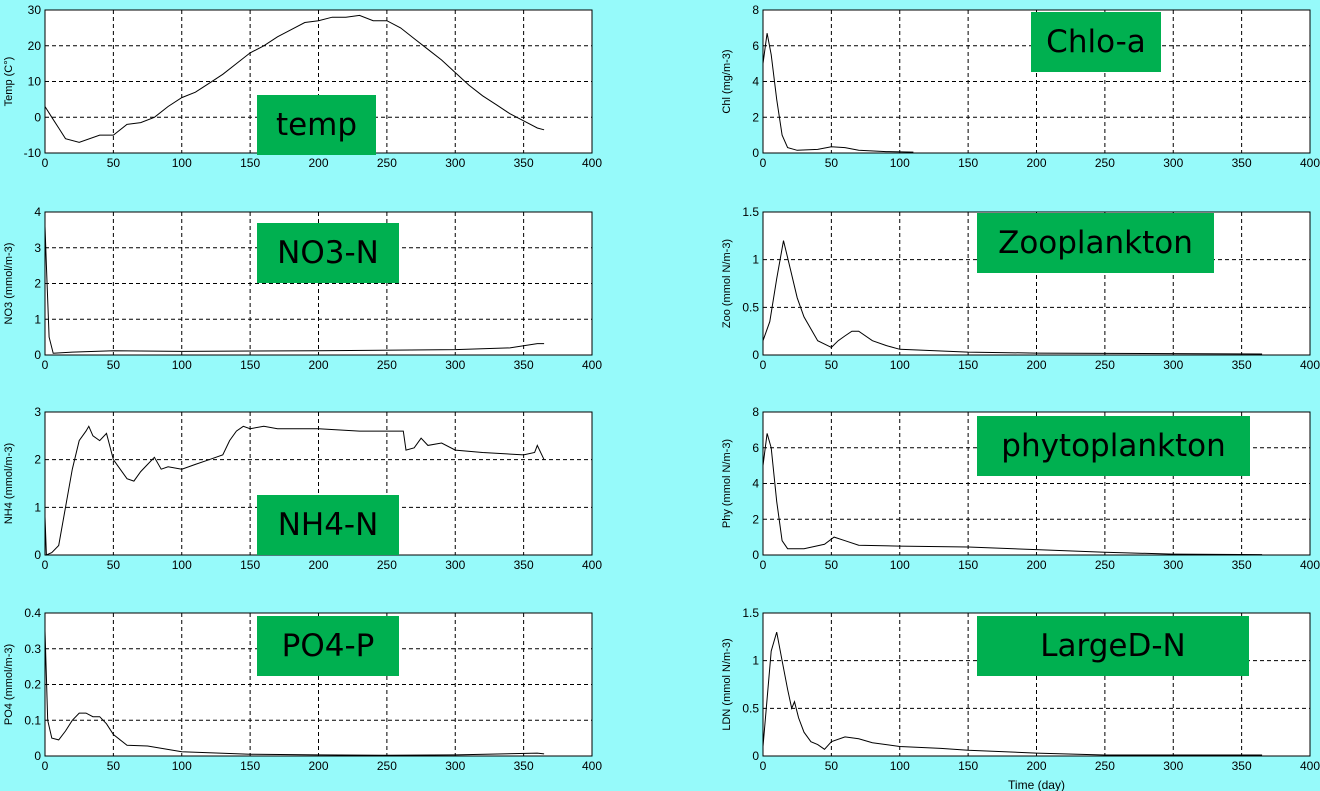  What do you see at coordinates (294, 490) in the screenshot?
I see `series-line-nh4-n` at bounding box center [294, 490].